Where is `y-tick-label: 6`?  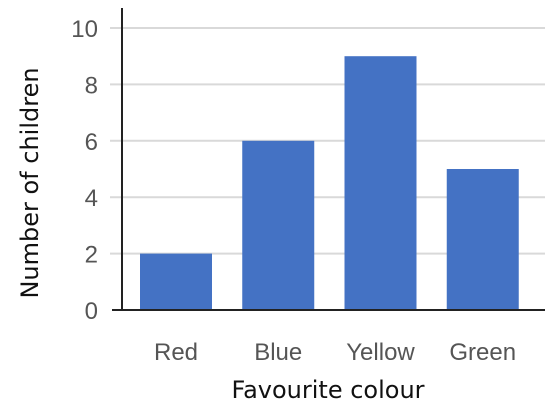 y-tick-label: 6 is located at coordinates (91, 142).